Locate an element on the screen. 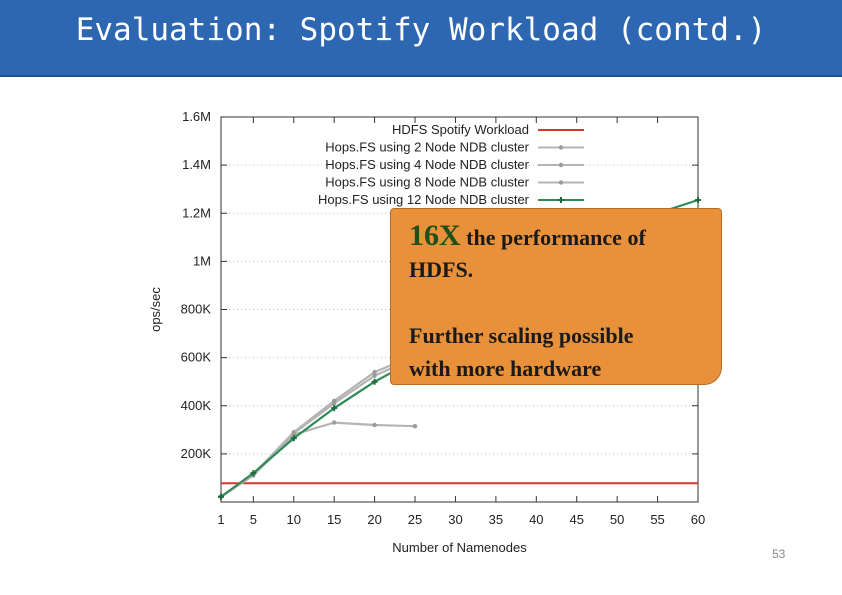 This screenshot has height=595, width=842. title-bar: Evaluation: Spotify Workload (contd.) is located at coordinates (421, 38).